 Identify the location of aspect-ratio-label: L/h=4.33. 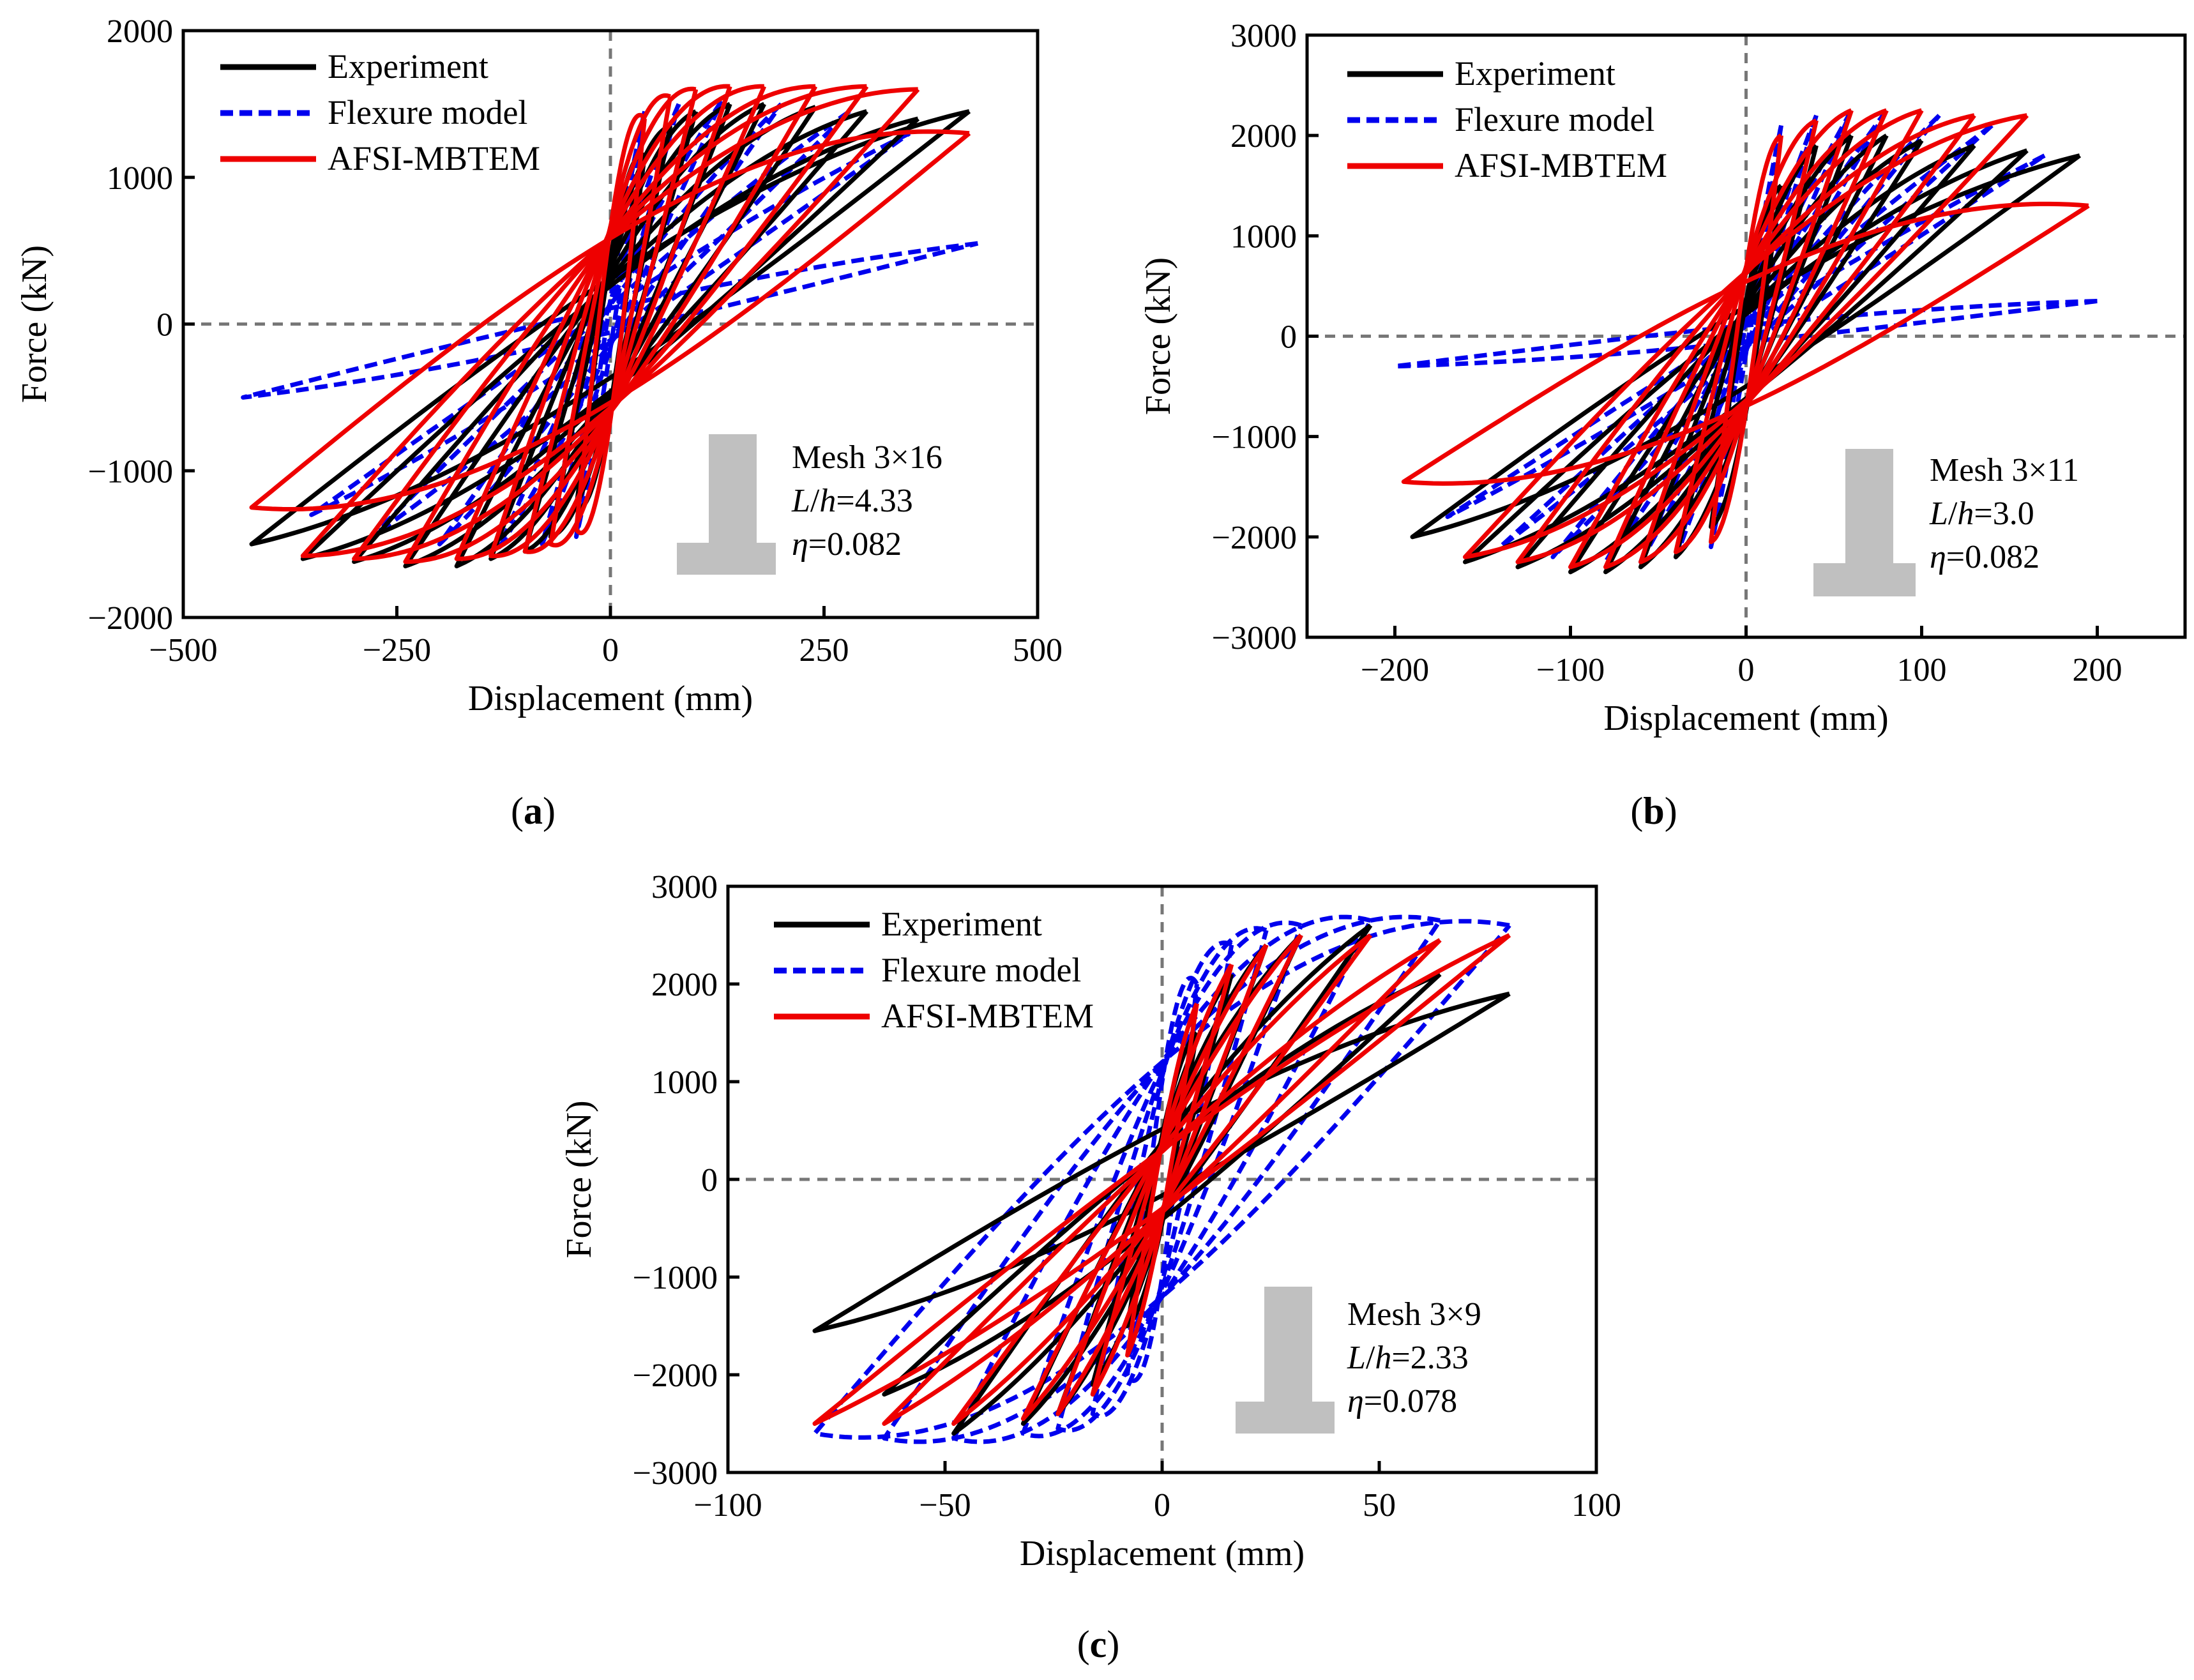
(852, 501).